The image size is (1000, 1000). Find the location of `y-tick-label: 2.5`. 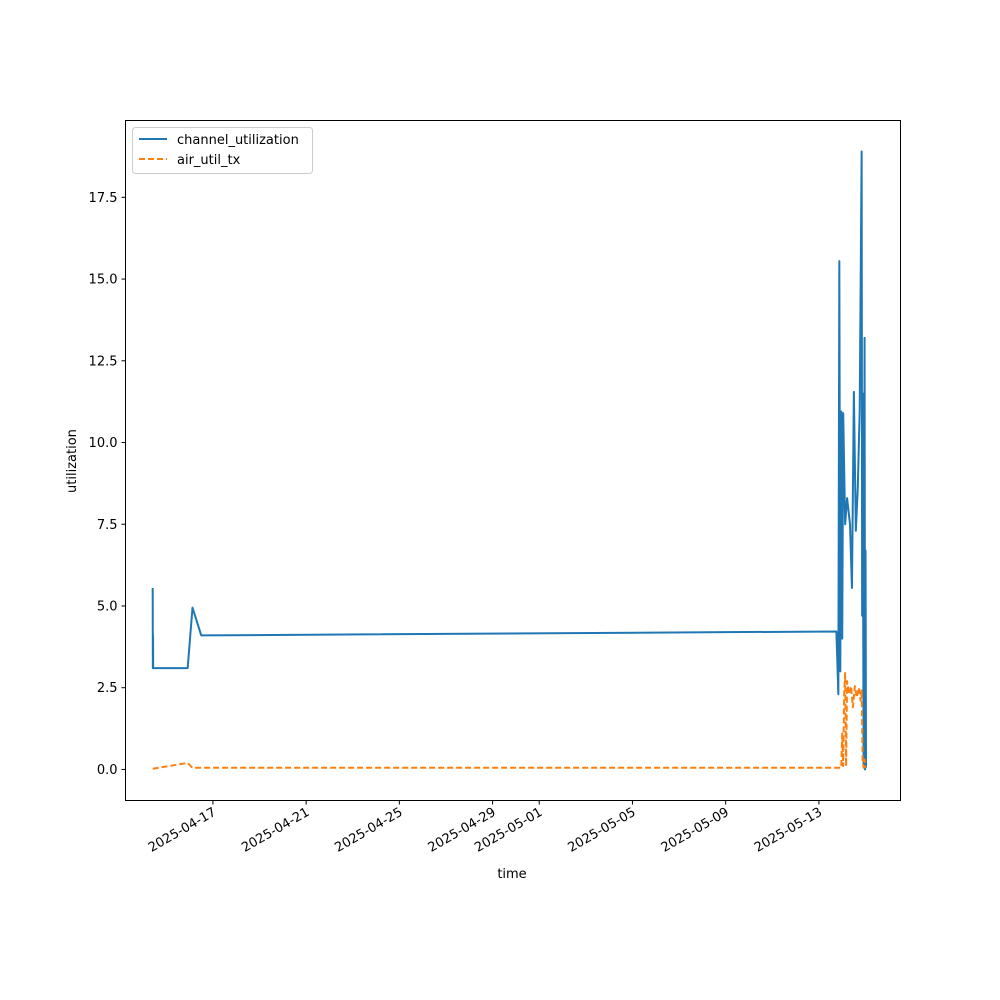

y-tick-label: 2.5 is located at coordinates (107, 688).